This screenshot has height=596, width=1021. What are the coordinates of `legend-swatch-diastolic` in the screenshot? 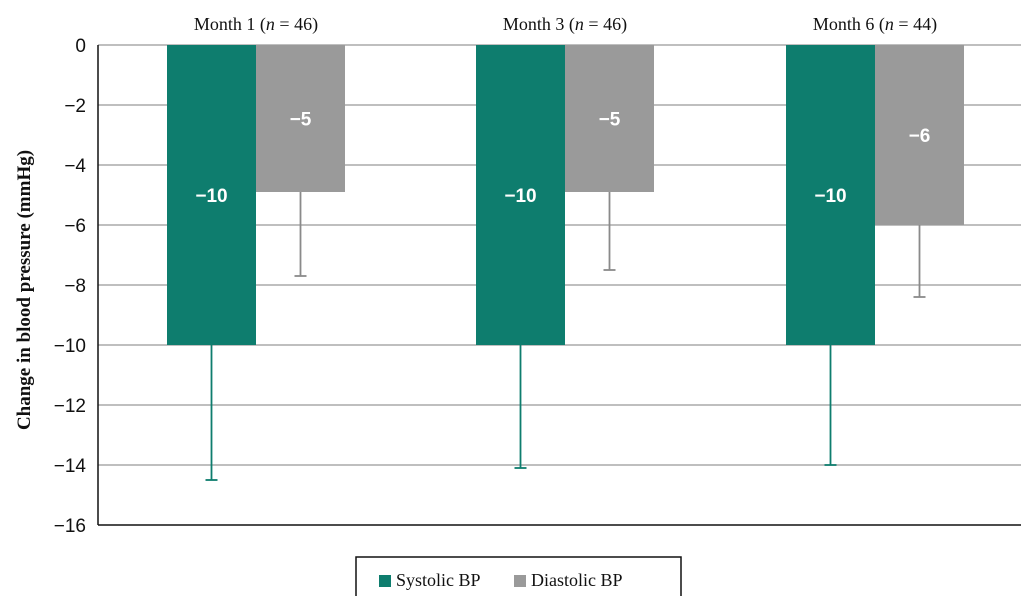 It's located at (520, 581).